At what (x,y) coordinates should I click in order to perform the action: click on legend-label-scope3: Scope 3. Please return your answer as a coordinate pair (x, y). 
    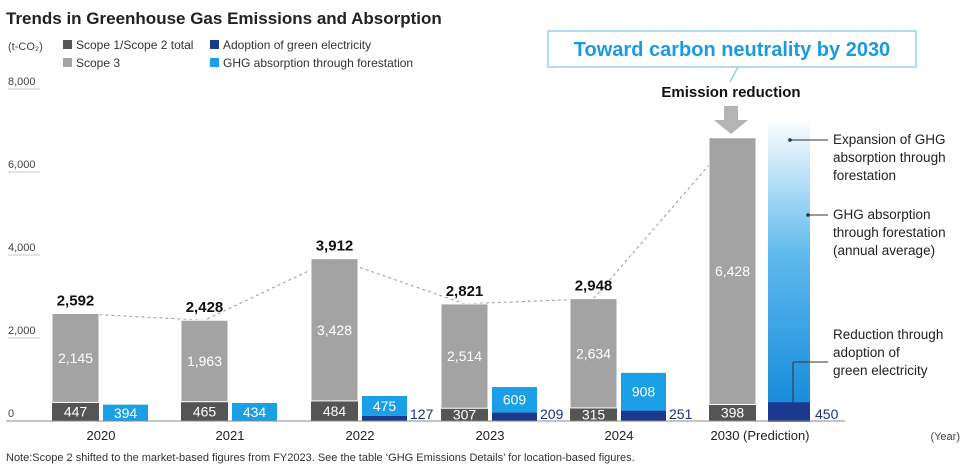
    Looking at the image, I should click on (98, 63).